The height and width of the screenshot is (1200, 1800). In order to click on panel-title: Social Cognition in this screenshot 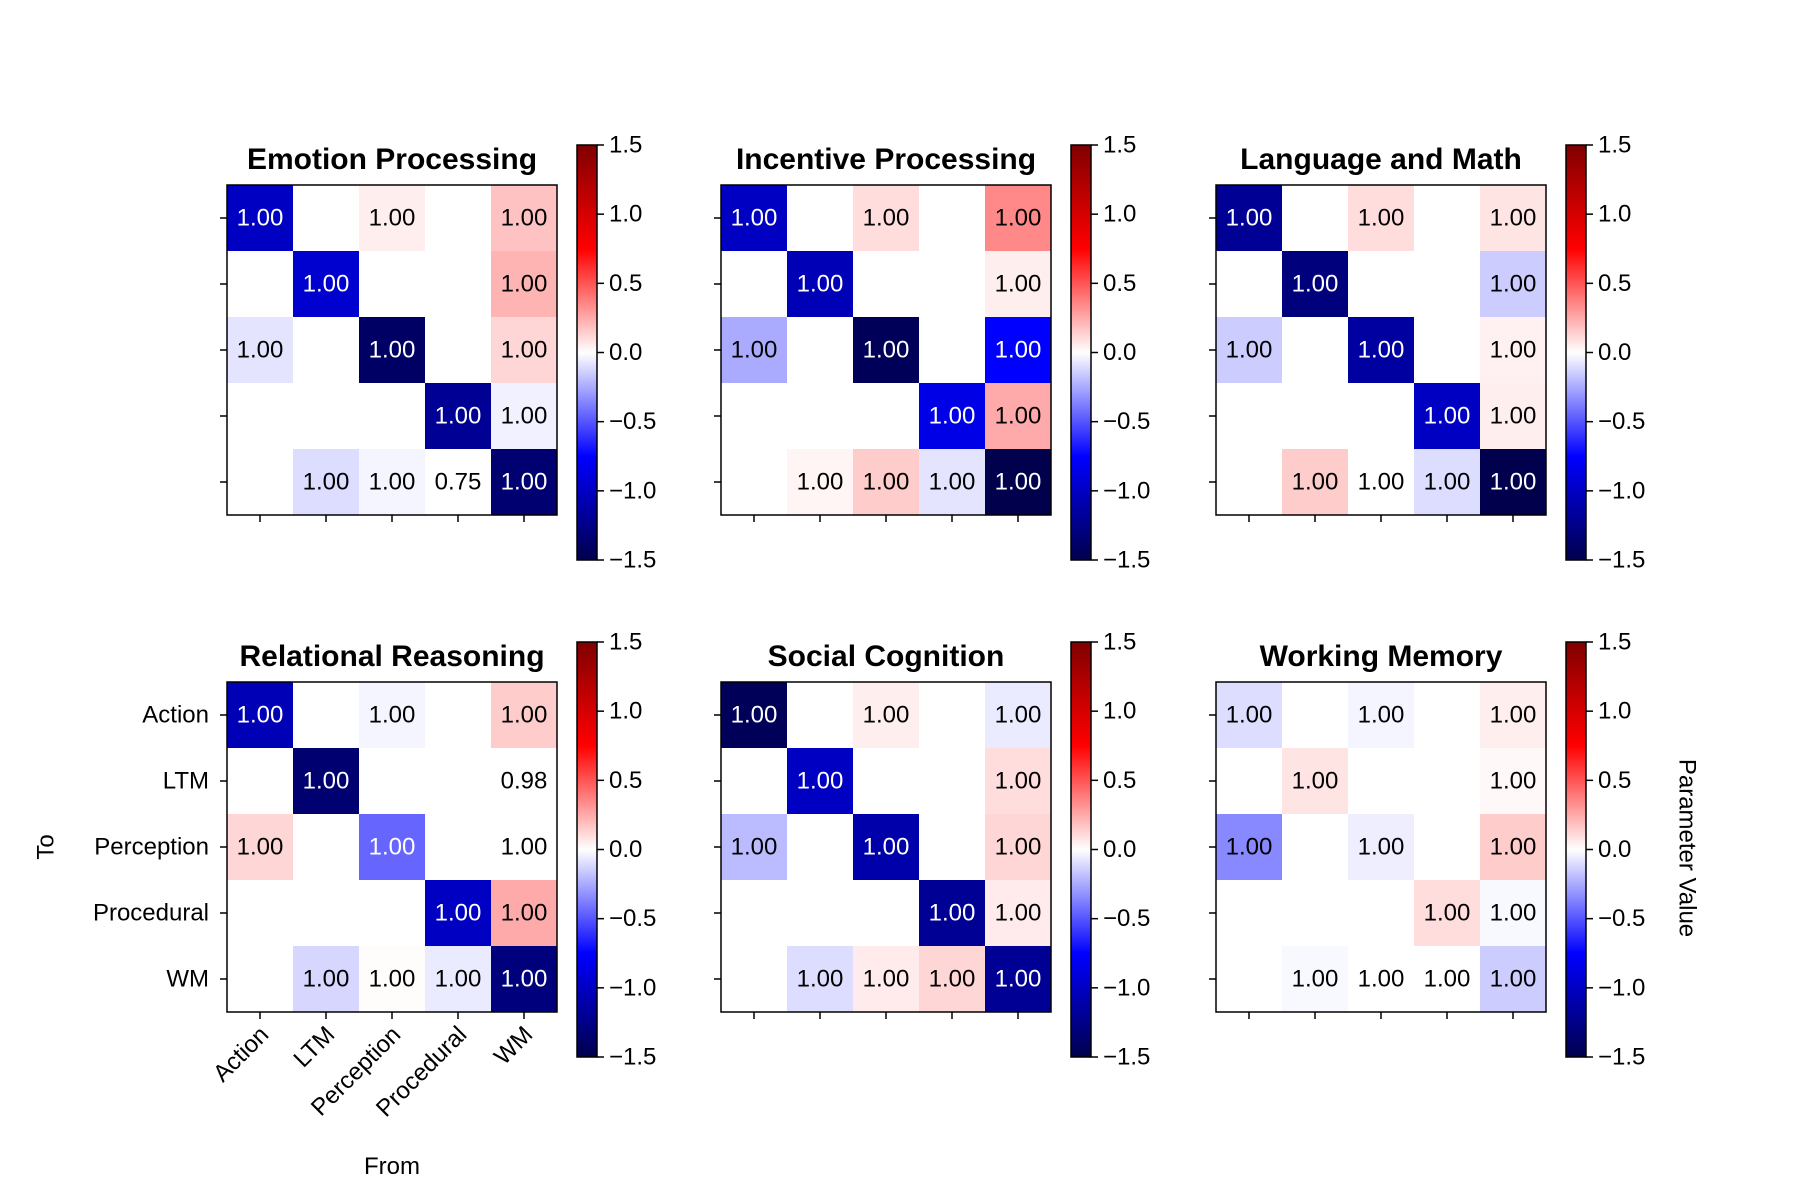, I will do `click(886, 656)`.